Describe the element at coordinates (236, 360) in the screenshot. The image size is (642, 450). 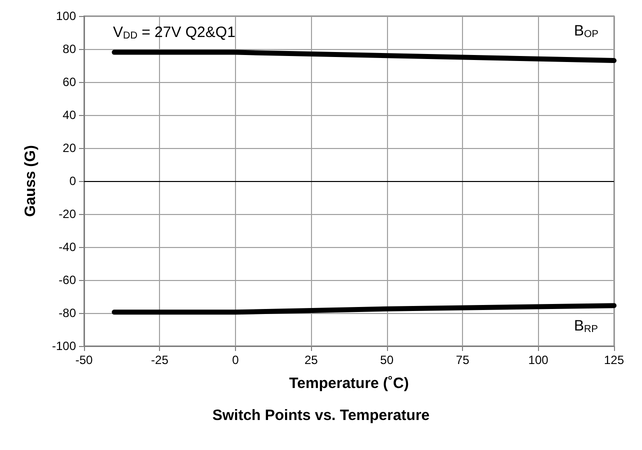
I see `x-tick-label: 0` at that location.